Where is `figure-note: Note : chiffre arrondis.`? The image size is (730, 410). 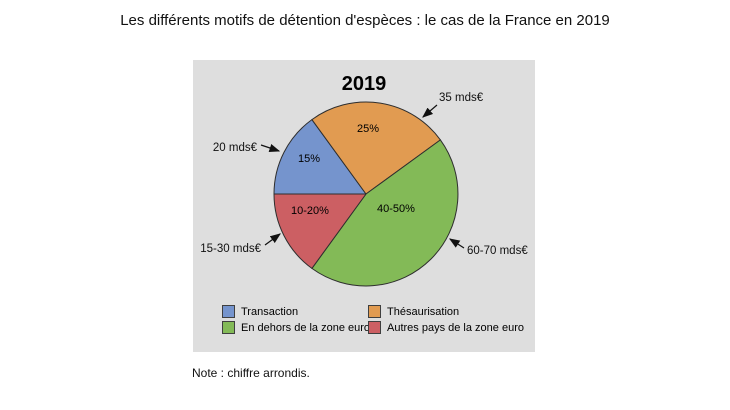
figure-note: Note : chiffre arrondis. is located at coordinates (251, 373).